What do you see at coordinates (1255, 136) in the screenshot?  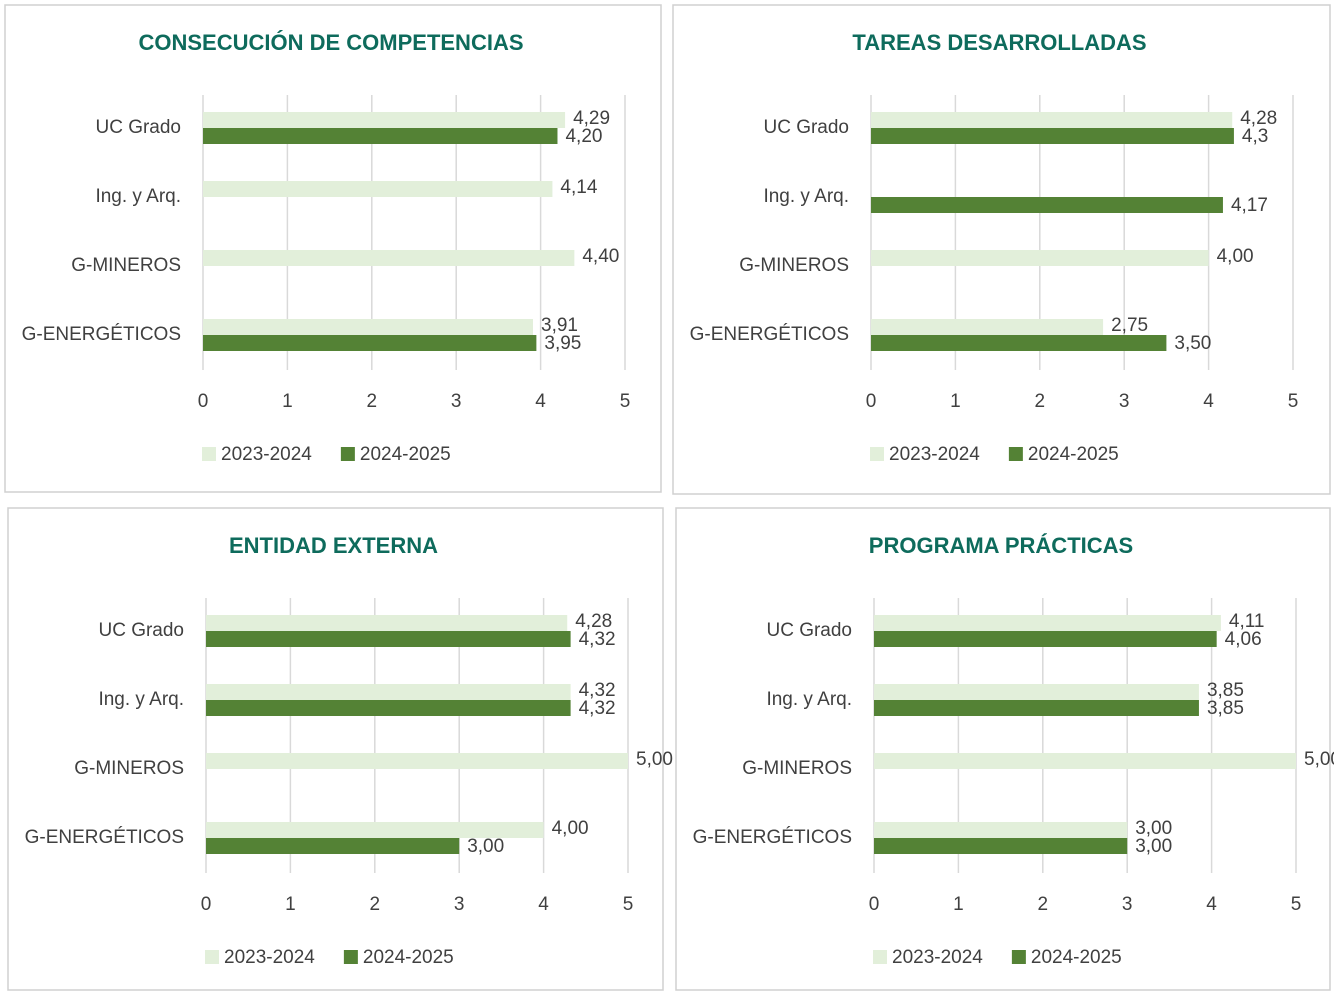 I see `data-label: 4,3` at bounding box center [1255, 136].